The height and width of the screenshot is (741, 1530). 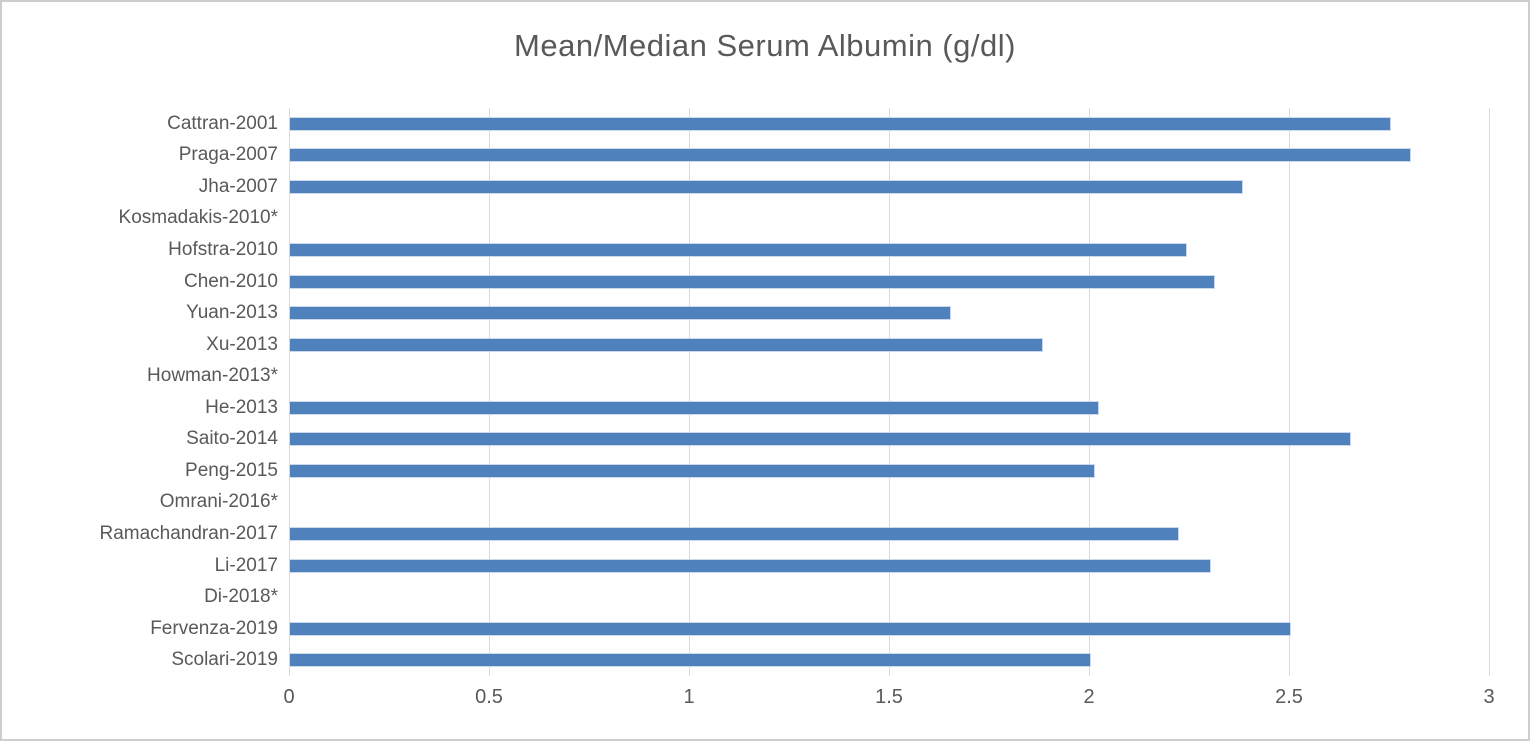 I want to click on category-label-he-2013: He-2013, so click(x=241, y=407).